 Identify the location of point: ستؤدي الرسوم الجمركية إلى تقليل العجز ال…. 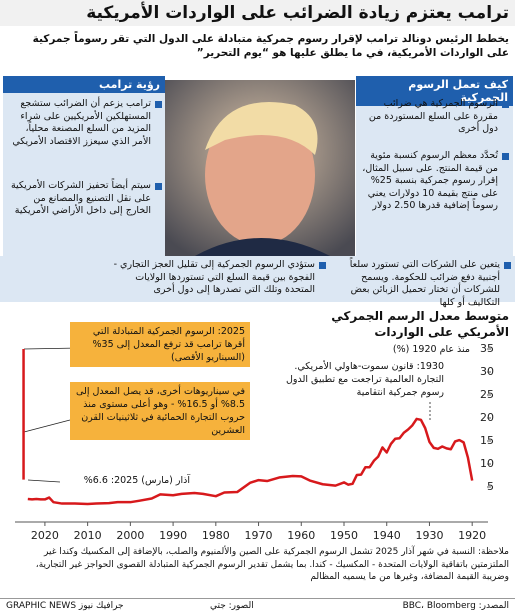
(219, 278).